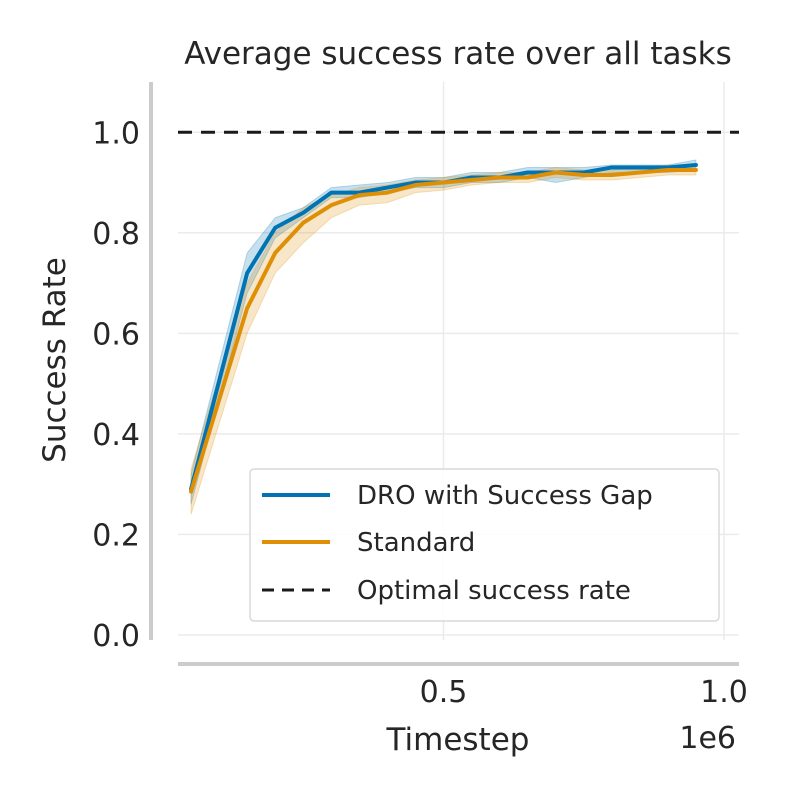 Image resolution: width=800 pixels, height=800 pixels. Describe the element at coordinates (116, 385) in the screenshot. I see `y-tick-labels: 0.0 0.2 0.4 0.6 0.8 1.0` at that location.